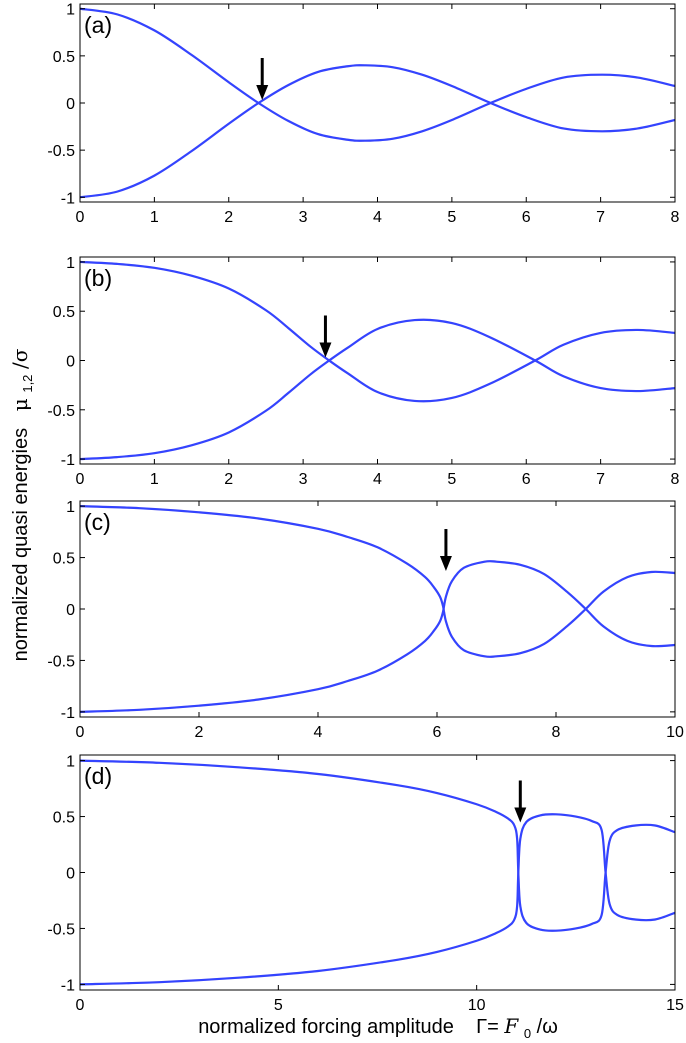 Image resolution: width=686 pixels, height=1043 pixels. I want to click on y-axis-label: normalized quasi energies μ 1,2 /σ, so click(22, 504).